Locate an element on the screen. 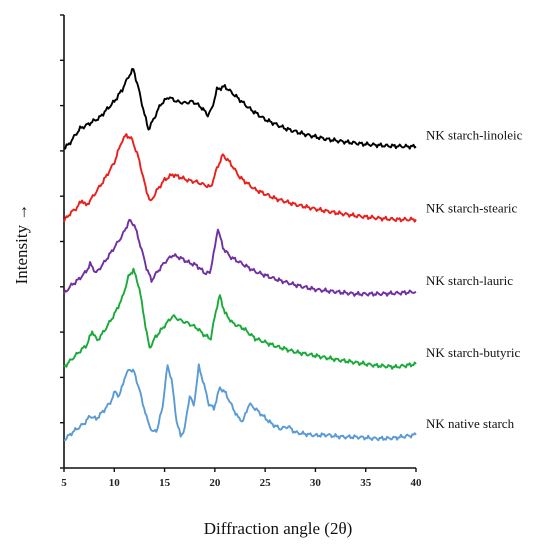 This screenshot has height=550, width=547. x-tick-label: 20 is located at coordinates (215, 483).